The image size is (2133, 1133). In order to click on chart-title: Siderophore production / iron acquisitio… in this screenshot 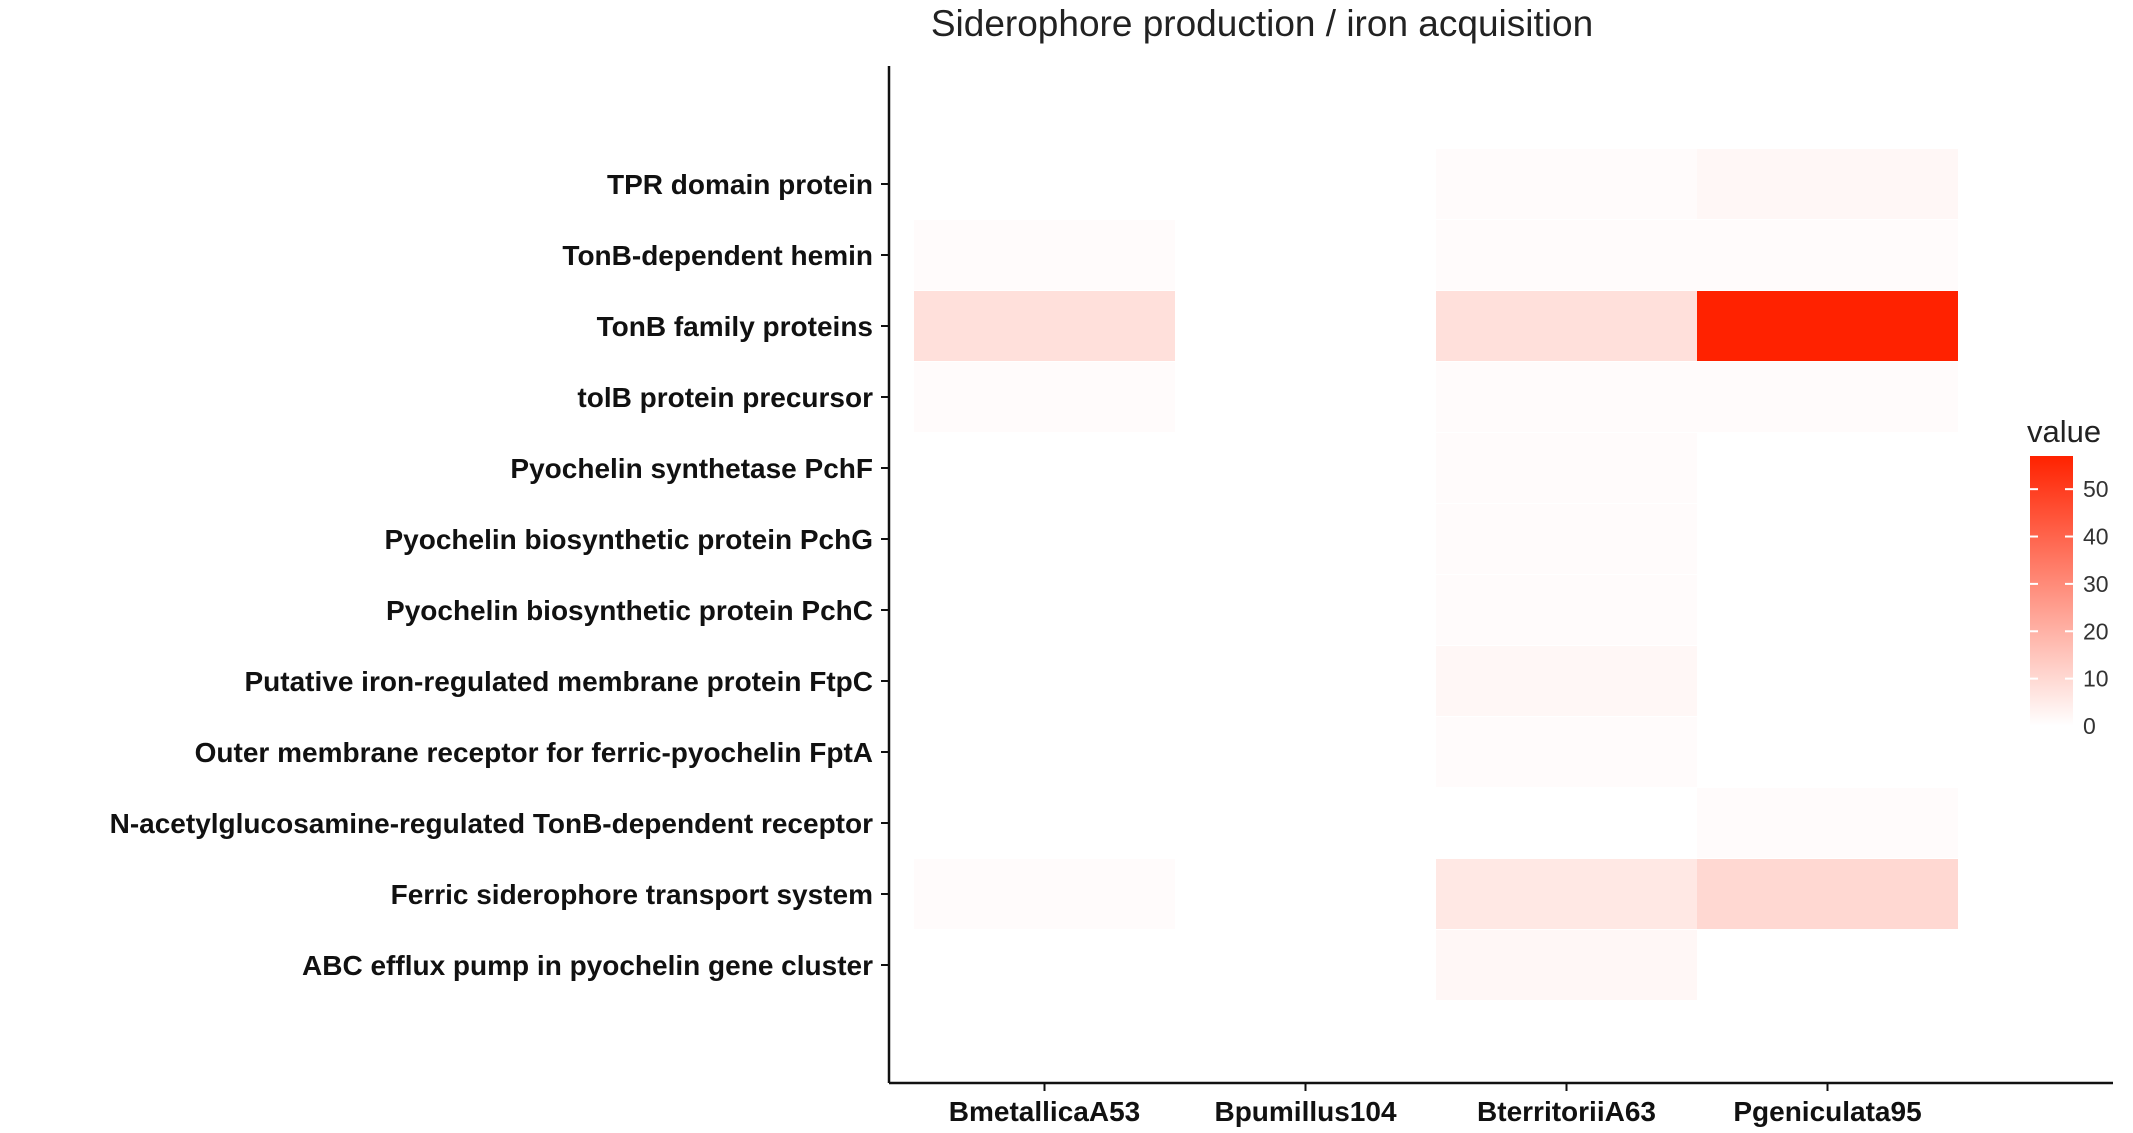, I will do `click(1262, 23)`.